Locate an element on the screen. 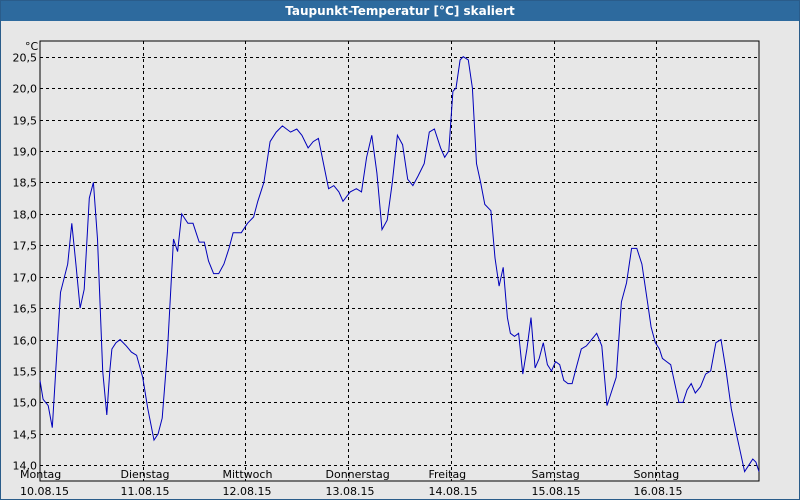 This screenshot has height=500, width=800. y-tick-label: 19,5 is located at coordinates (25, 121).